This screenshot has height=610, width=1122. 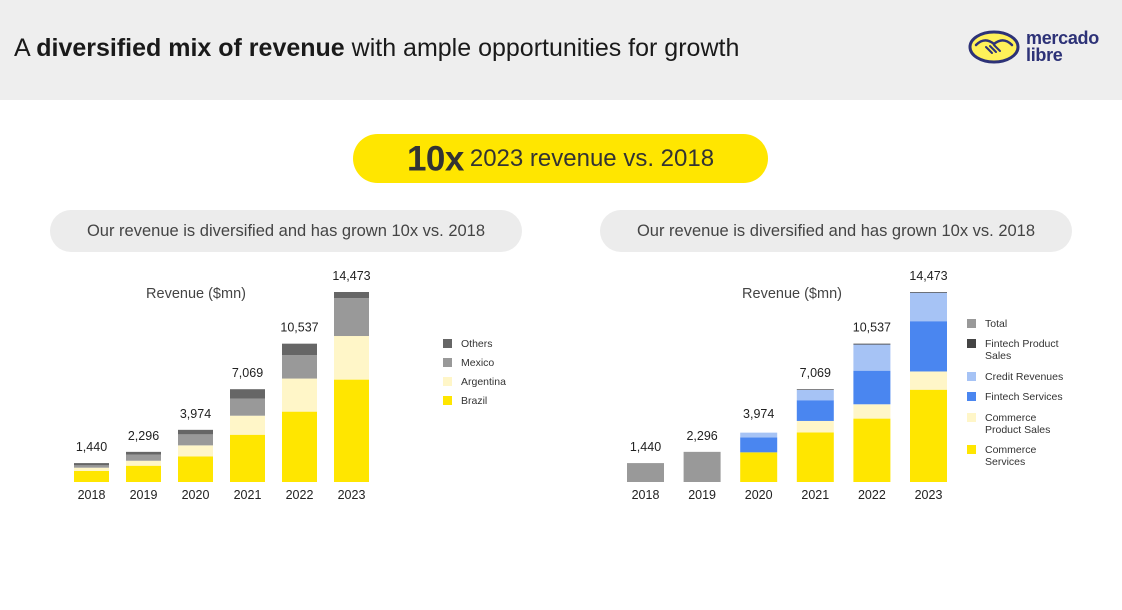 I want to click on legend-swatch-credit-revenues, so click(x=971, y=376).